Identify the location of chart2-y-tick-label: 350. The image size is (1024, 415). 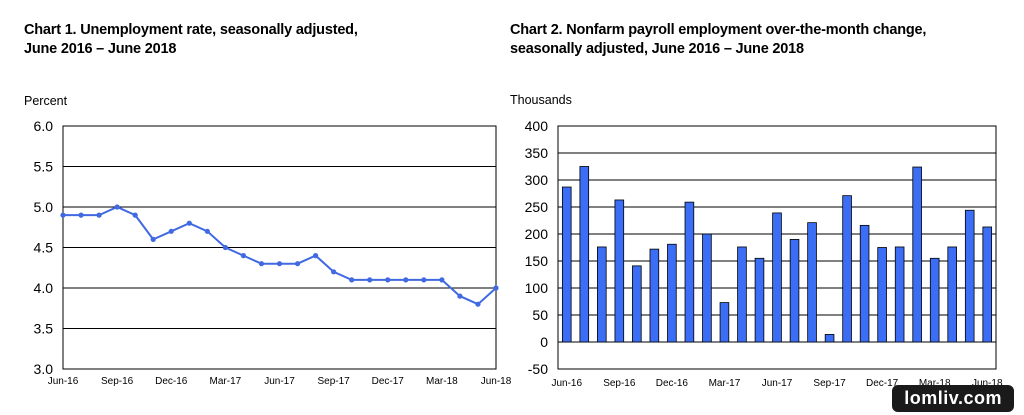
(537, 153).